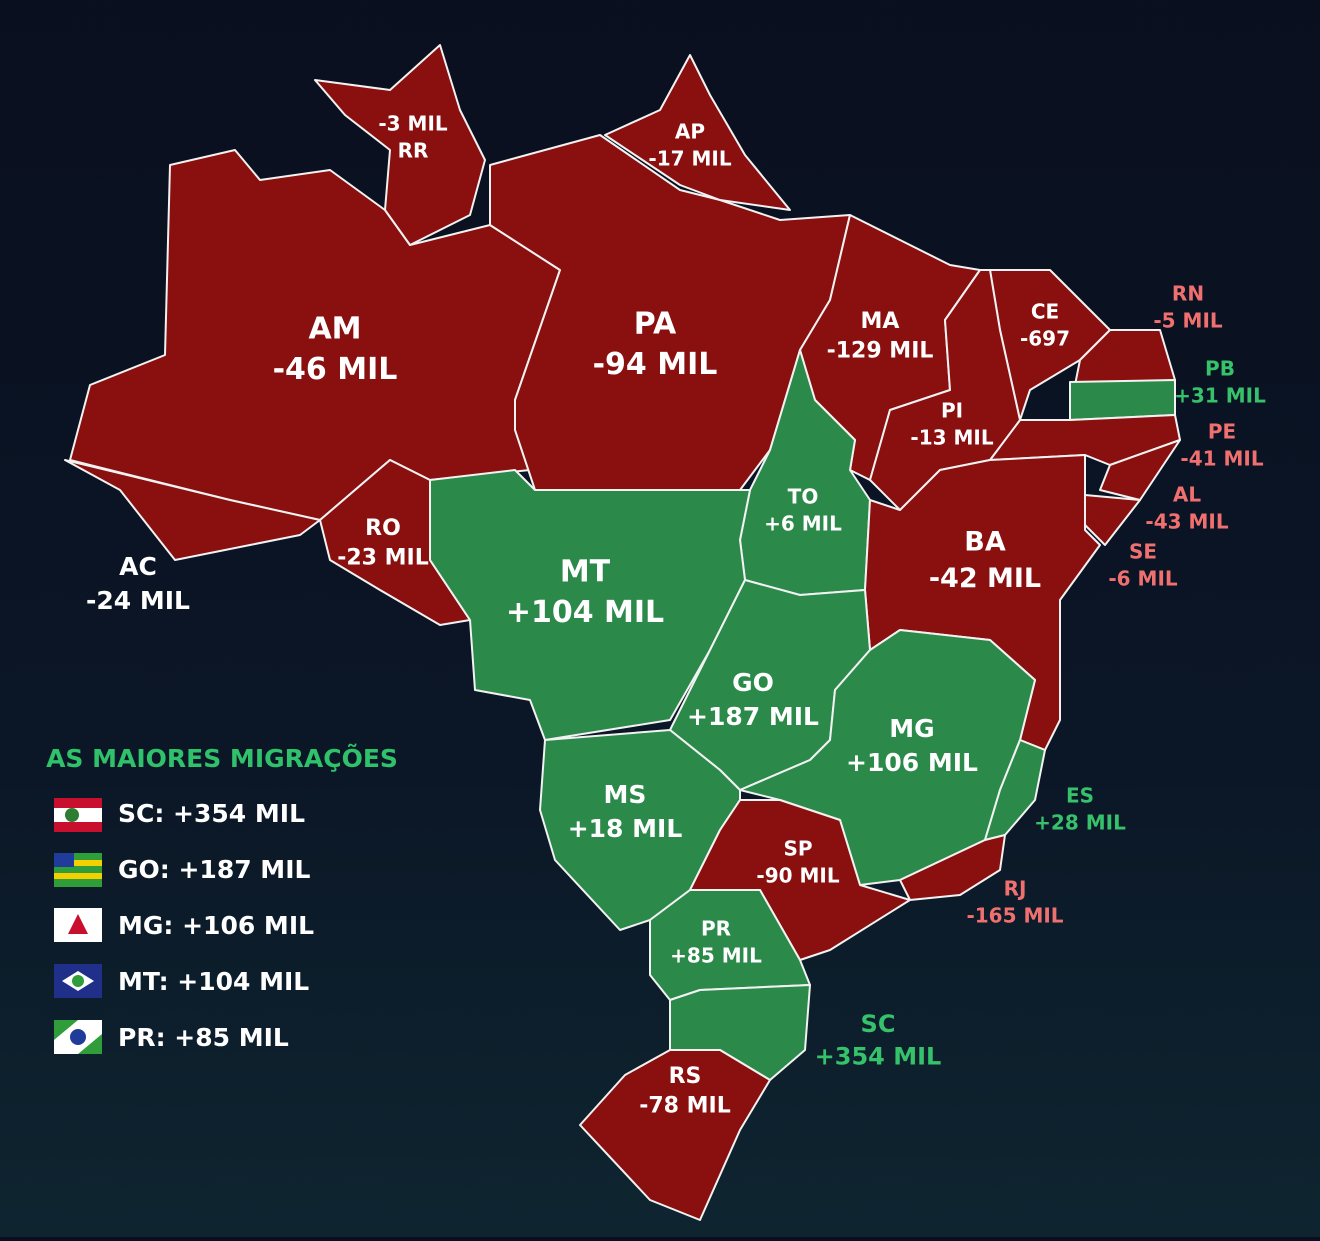  Describe the element at coordinates (1045, 339) in the screenshot. I see `state-value: -697` at that location.